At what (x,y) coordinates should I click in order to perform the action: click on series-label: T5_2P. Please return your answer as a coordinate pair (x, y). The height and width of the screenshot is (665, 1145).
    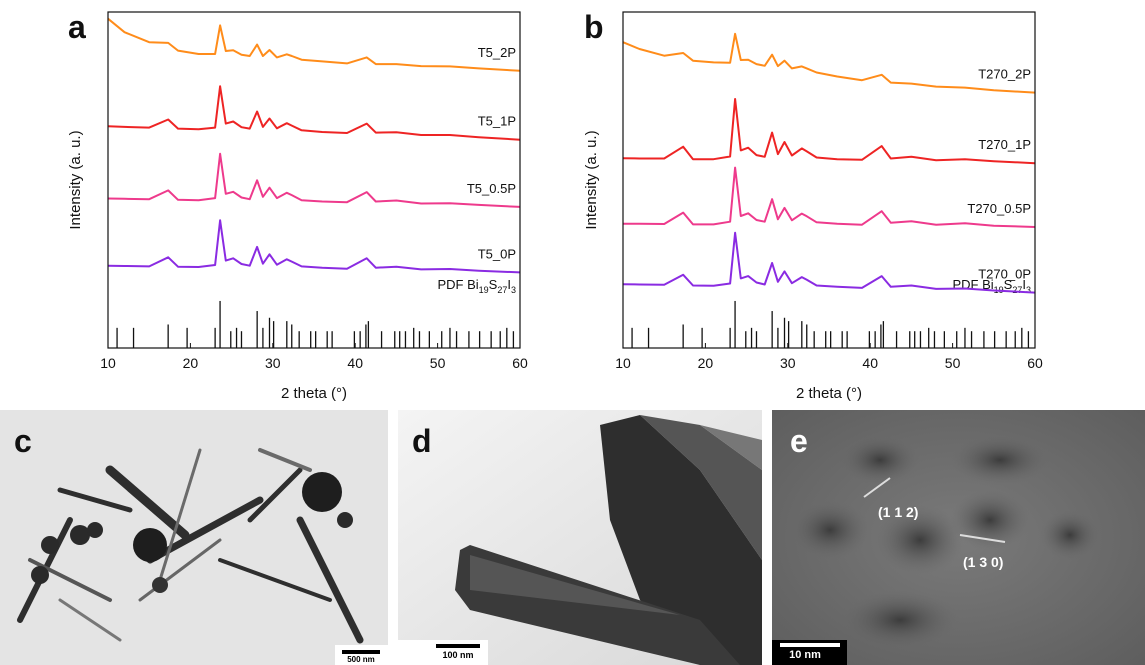
    Looking at the image, I should click on (497, 52).